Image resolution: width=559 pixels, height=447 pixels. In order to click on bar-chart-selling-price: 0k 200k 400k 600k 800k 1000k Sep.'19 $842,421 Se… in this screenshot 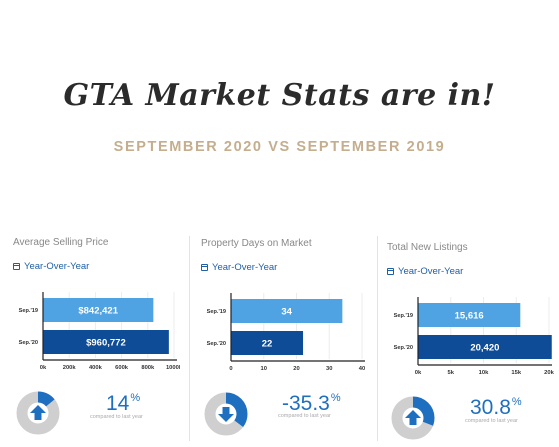, I will do `click(99, 331)`.